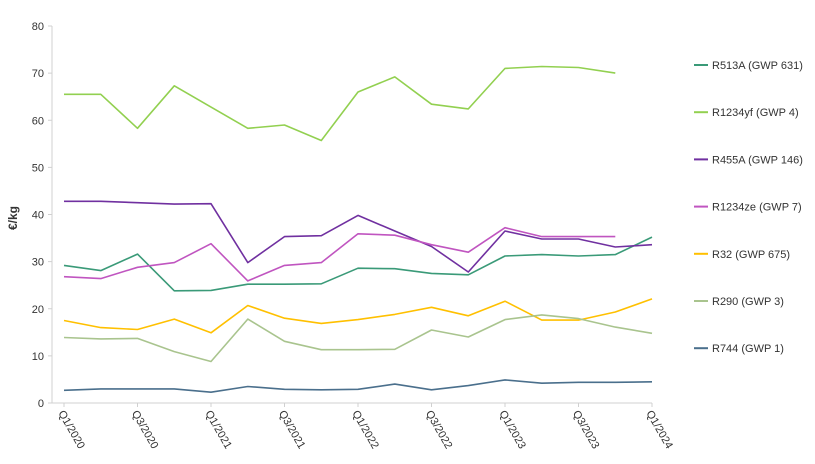 The height and width of the screenshot is (464, 815). What do you see at coordinates (38, 74) in the screenshot?
I see `y-tick-label: 70` at bounding box center [38, 74].